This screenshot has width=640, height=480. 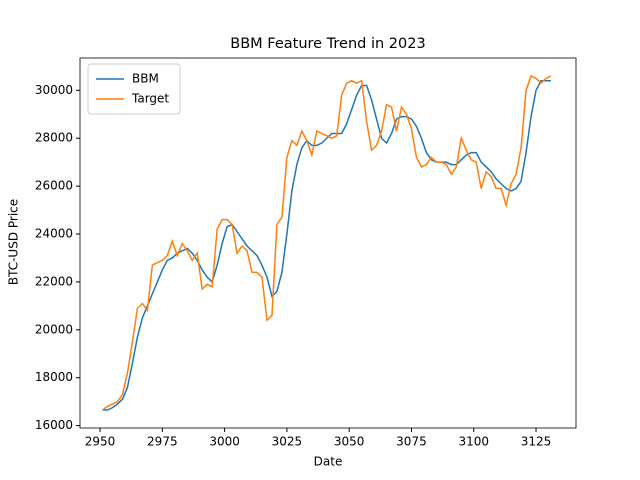 What do you see at coordinates (54, 90) in the screenshot?
I see `y-tick-label: 30000` at bounding box center [54, 90].